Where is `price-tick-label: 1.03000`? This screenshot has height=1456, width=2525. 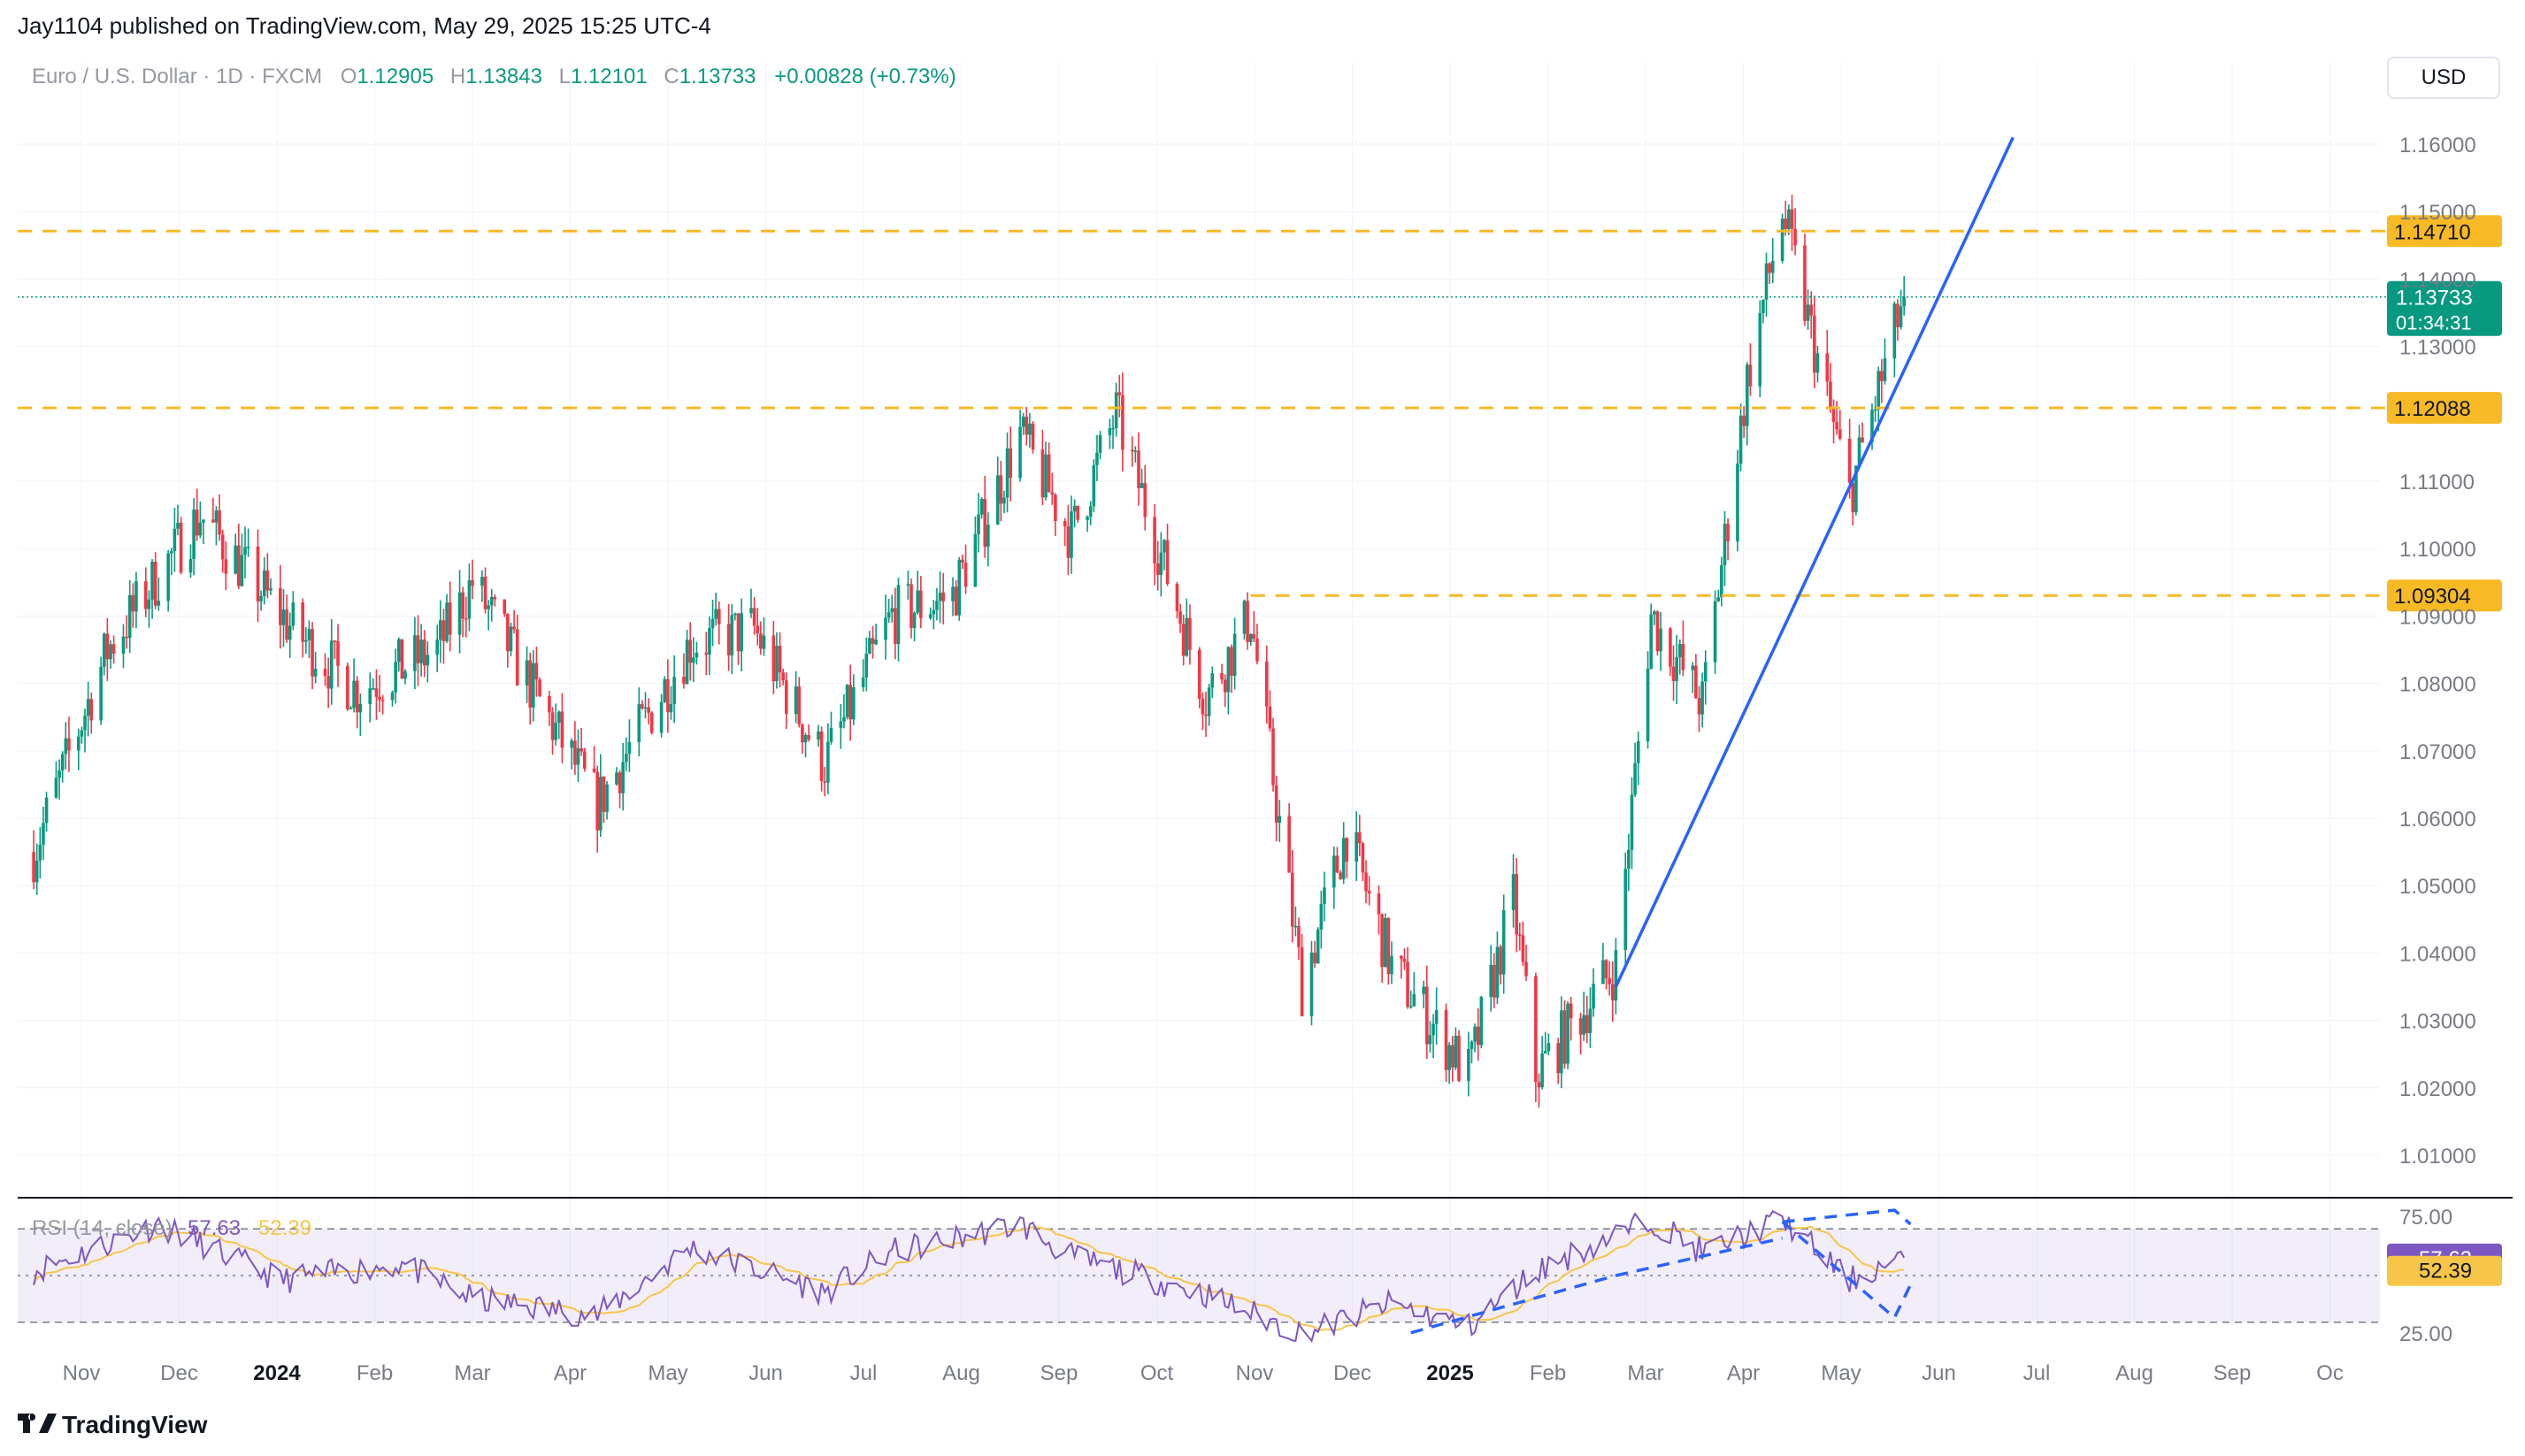
price-tick-label: 1.03000 is located at coordinates (2437, 1022).